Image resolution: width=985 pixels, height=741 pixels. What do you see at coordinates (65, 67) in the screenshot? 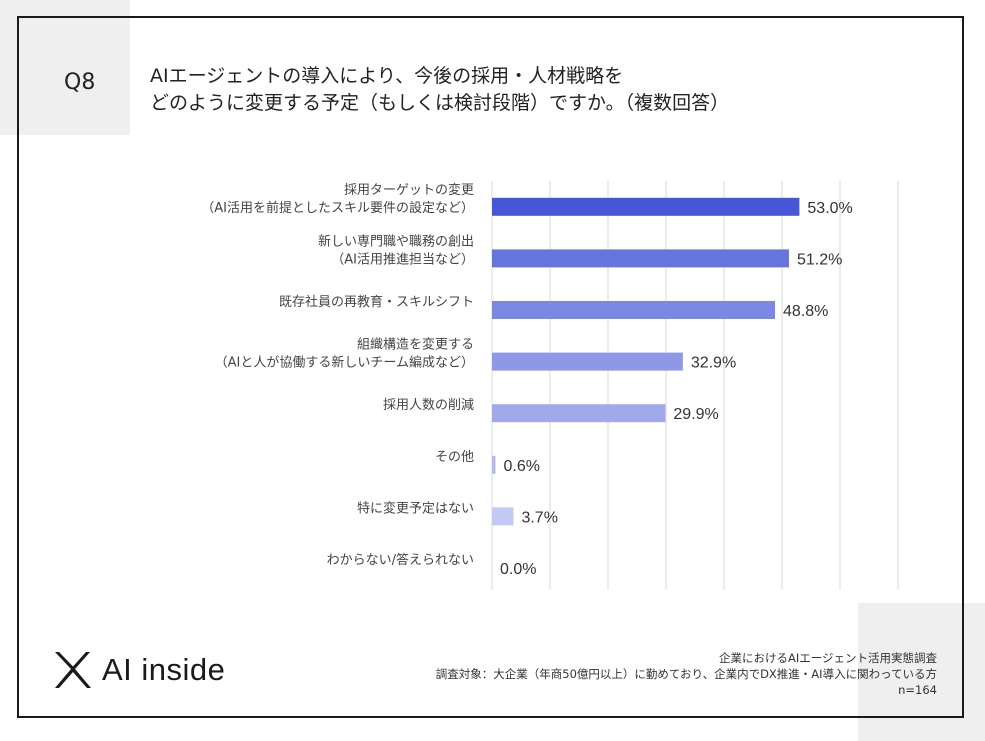
I see `corner-decoration-top-left` at bounding box center [65, 67].